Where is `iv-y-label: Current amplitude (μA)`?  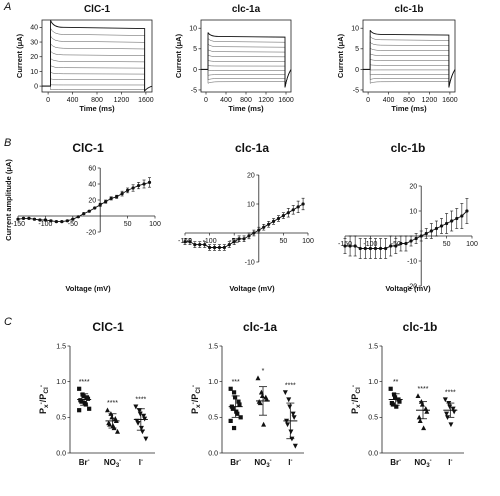
iv-y-label: Current amplitude (μA) is located at coordinates (8, 200).